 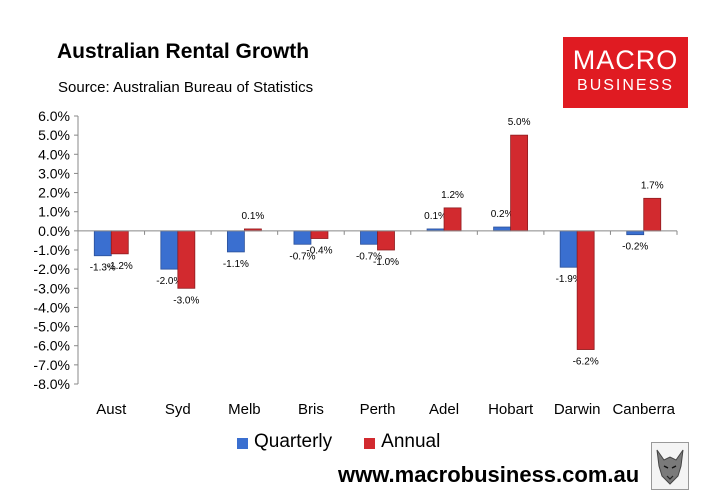 I want to click on bar-annual-aust, so click(x=119, y=242).